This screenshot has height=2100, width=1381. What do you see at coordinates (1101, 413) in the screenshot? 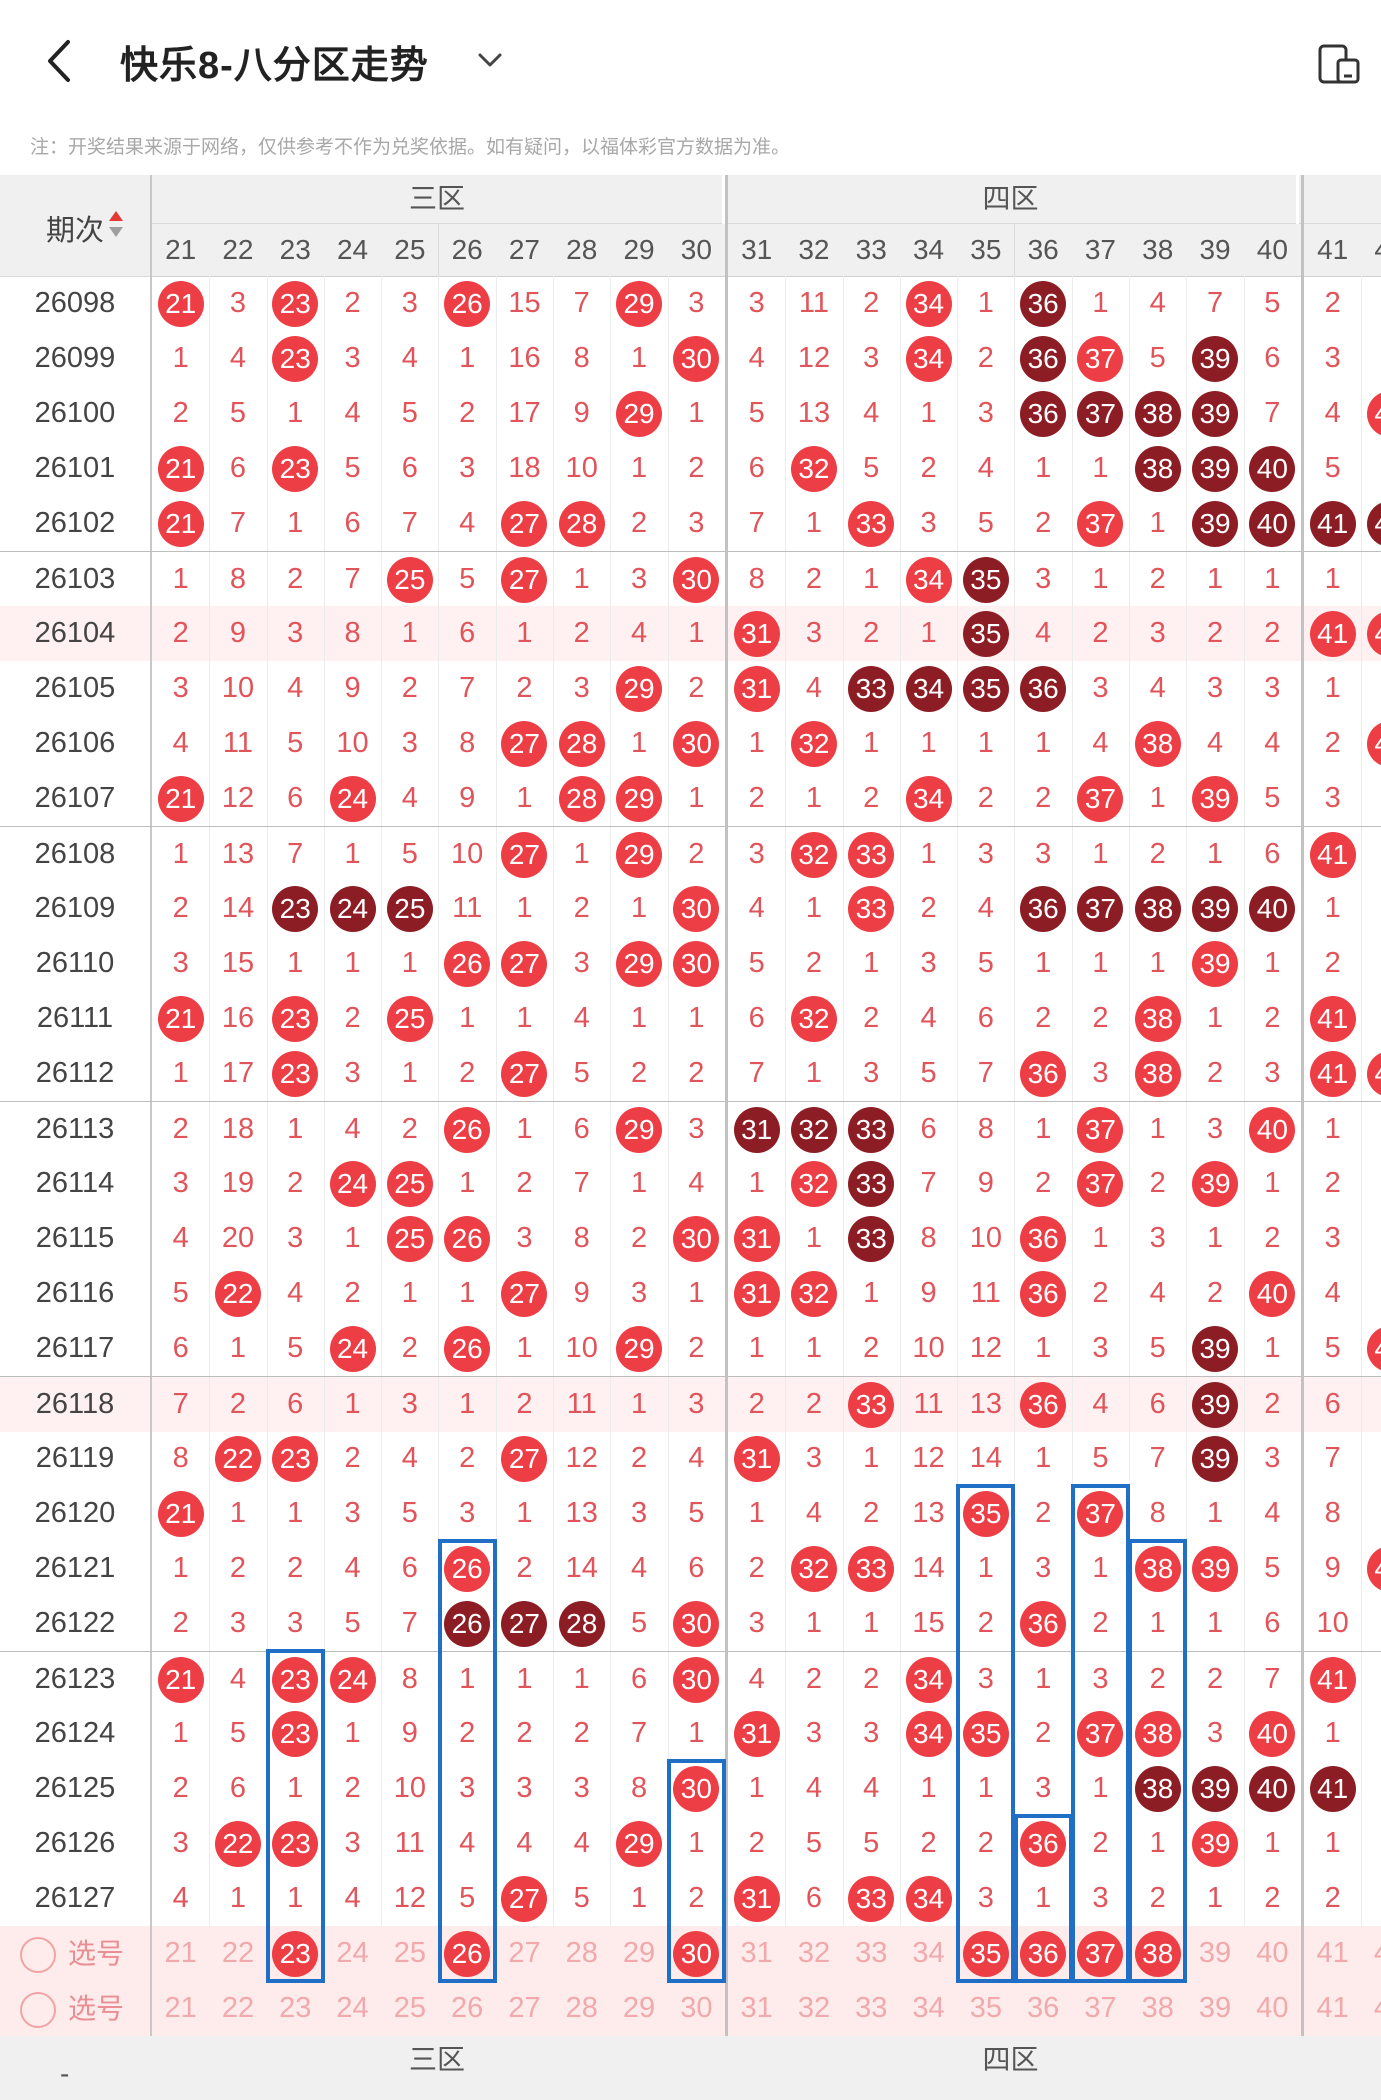
I see `trend-cell: 37` at bounding box center [1101, 413].